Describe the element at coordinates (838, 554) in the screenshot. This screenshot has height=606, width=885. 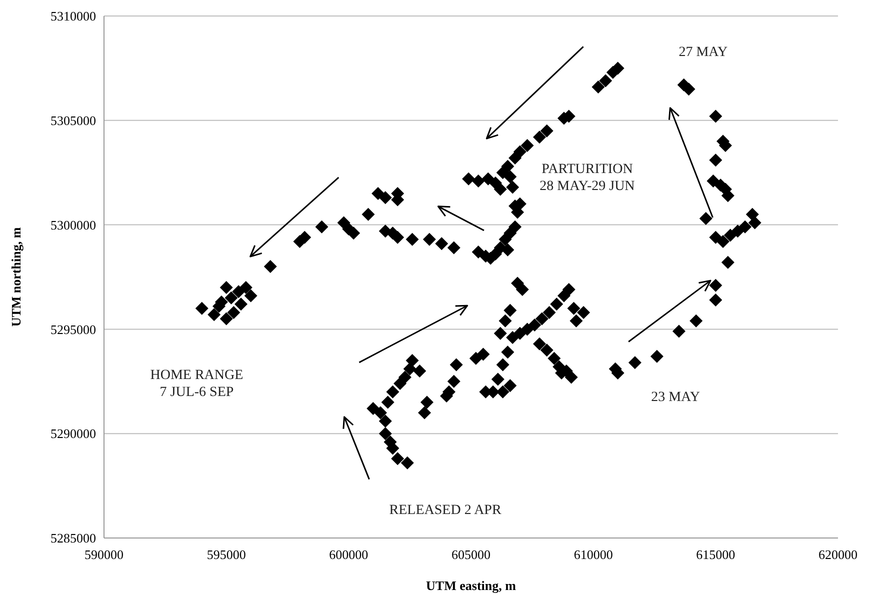
I see `x-tick-label: 620000` at that location.